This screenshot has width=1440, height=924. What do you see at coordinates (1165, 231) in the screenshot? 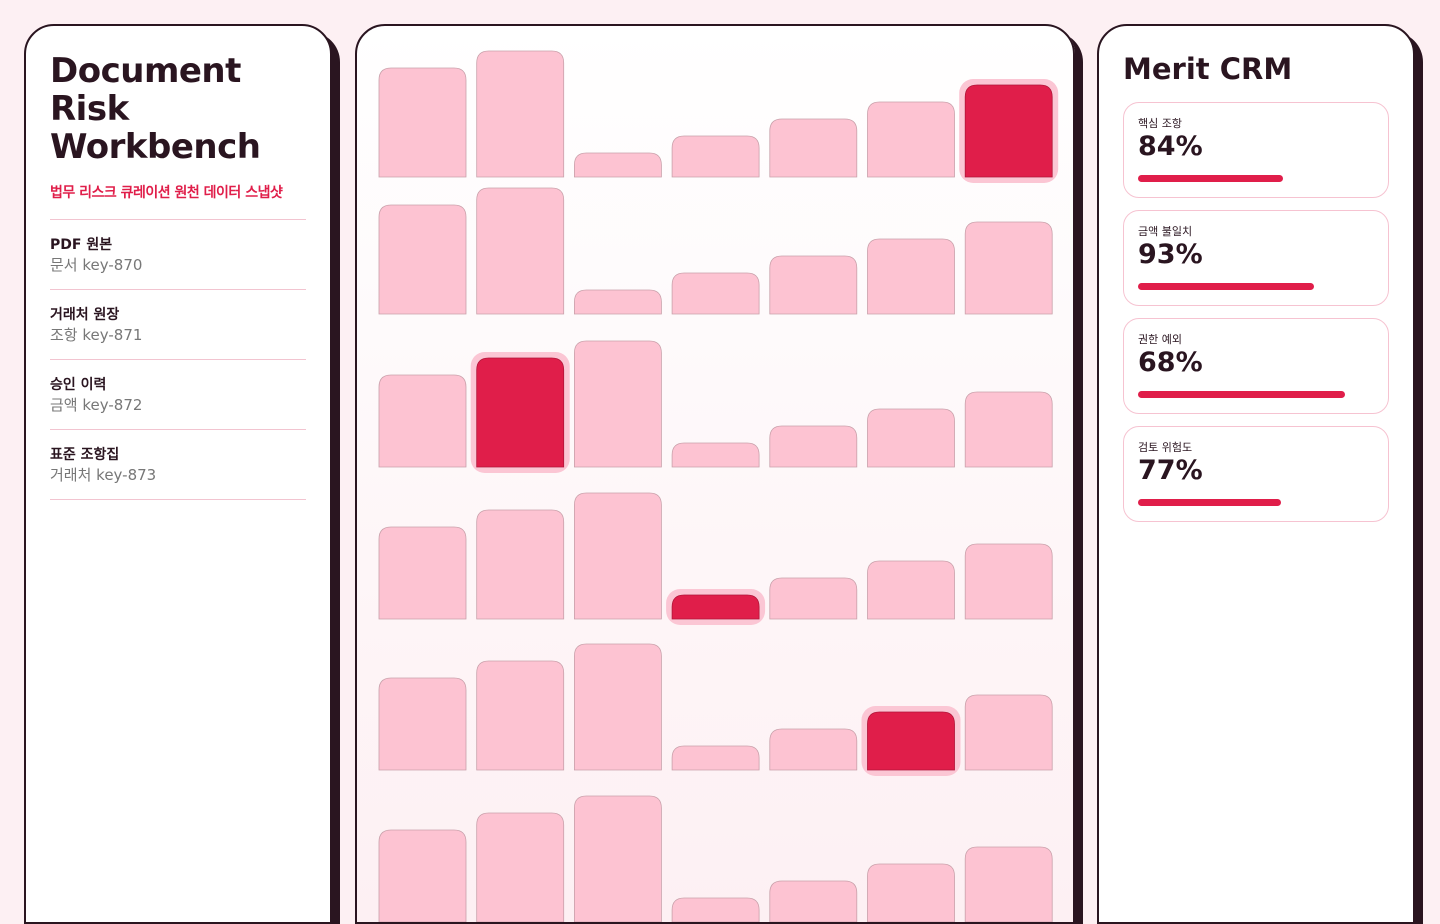
I see `metric-label: 금액 불일치` at bounding box center [1165, 231].